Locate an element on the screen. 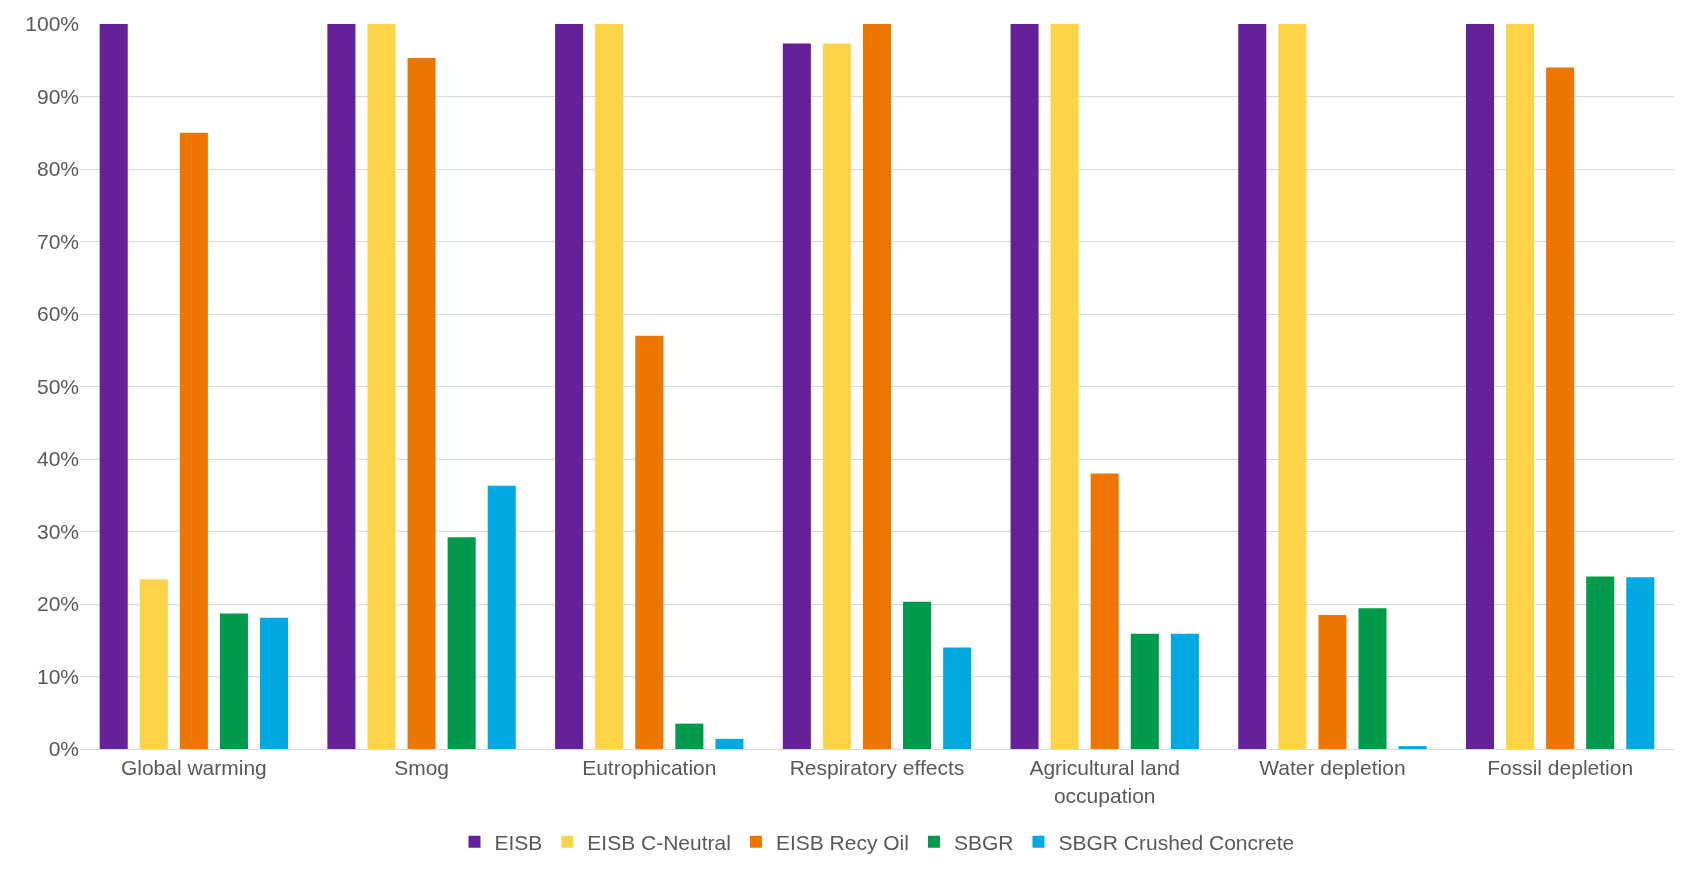 The width and height of the screenshot is (1694, 875). y-tick-label: 70% is located at coordinates (57, 241).